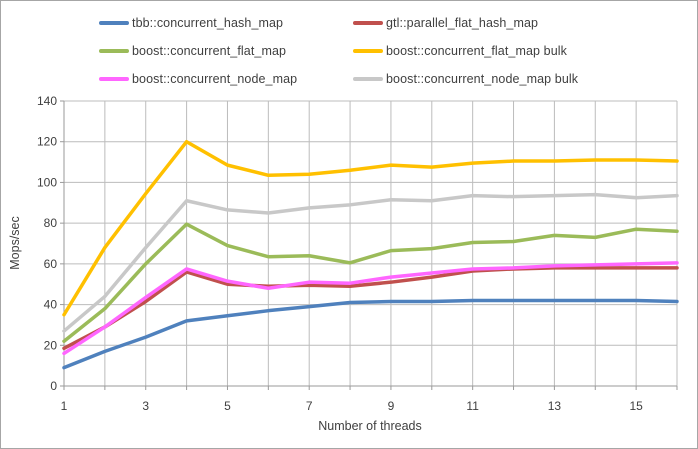 The width and height of the screenshot is (698, 449). What do you see at coordinates (215, 79) in the screenshot?
I see `legend-label: boost::concurrent_node_map` at bounding box center [215, 79].